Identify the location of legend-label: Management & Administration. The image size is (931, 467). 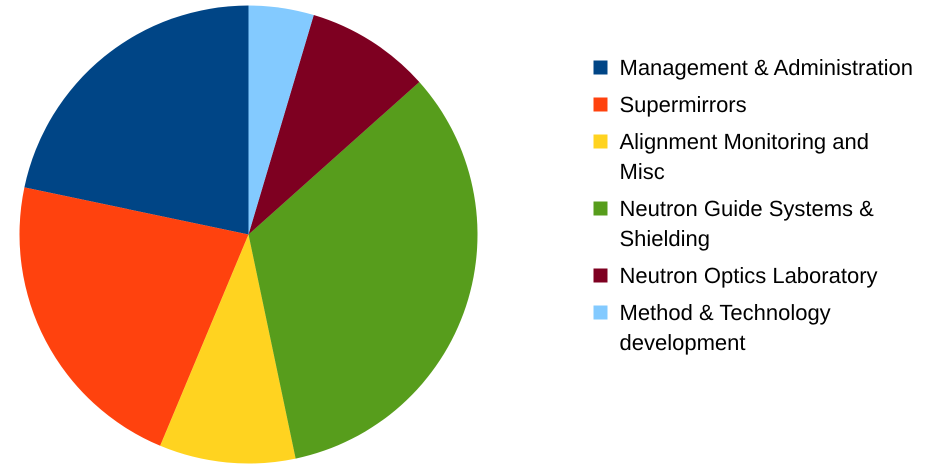
(766, 67).